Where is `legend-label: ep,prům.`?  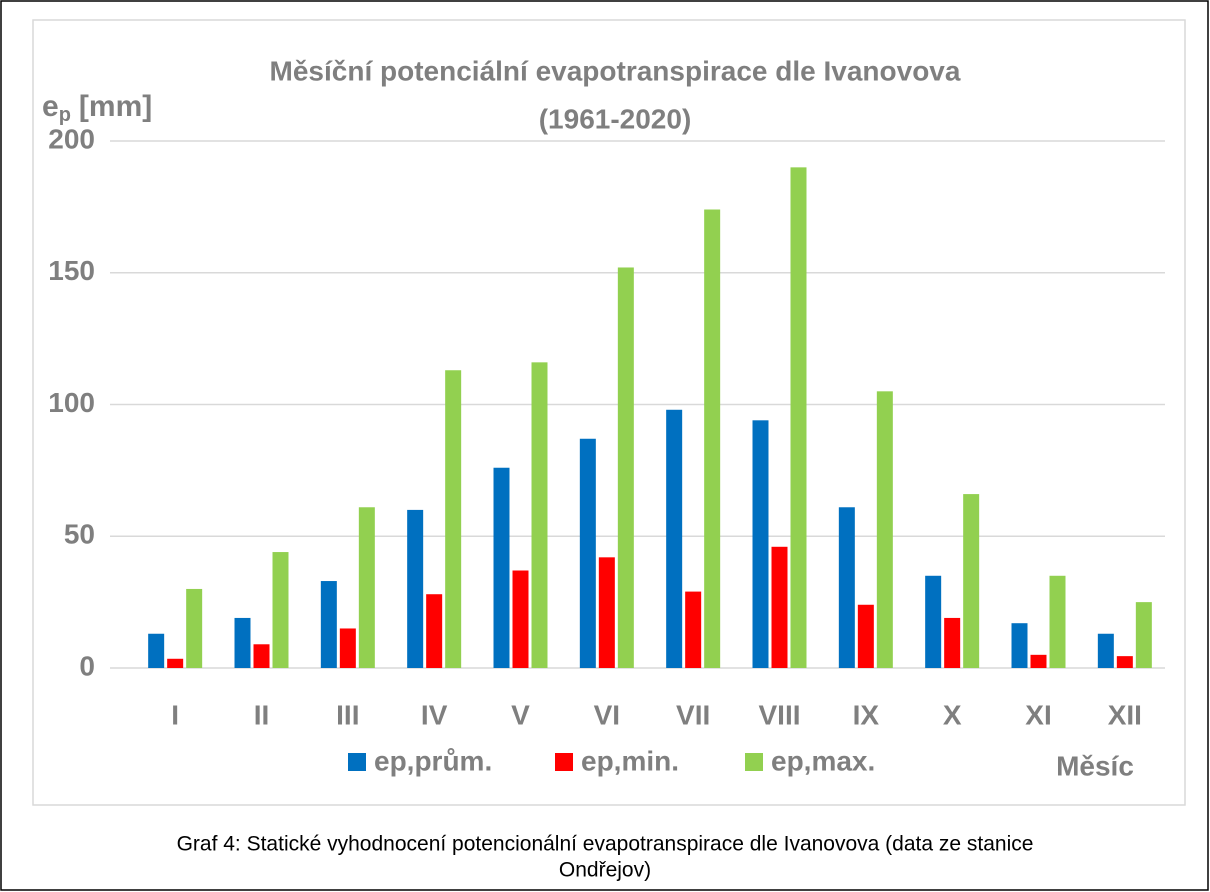 legend-label: ep,prům. is located at coordinates (433, 760).